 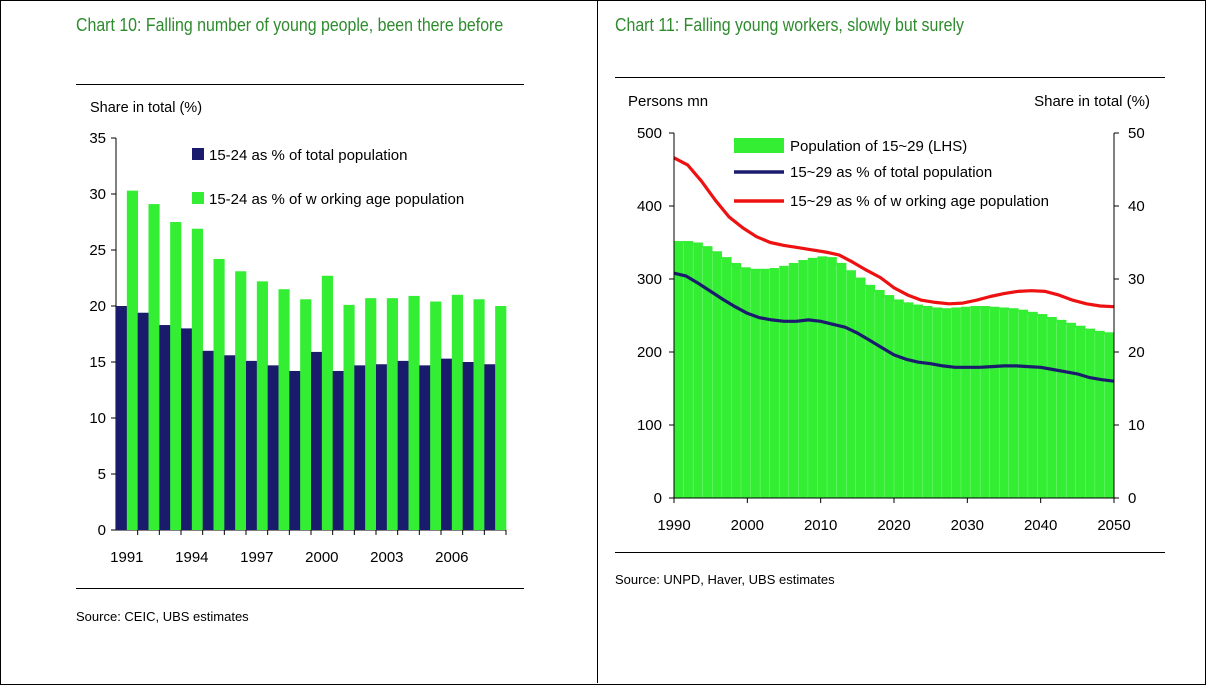 I want to click on legend-label: 15~29 as % of w orking age population, so click(x=919, y=201).